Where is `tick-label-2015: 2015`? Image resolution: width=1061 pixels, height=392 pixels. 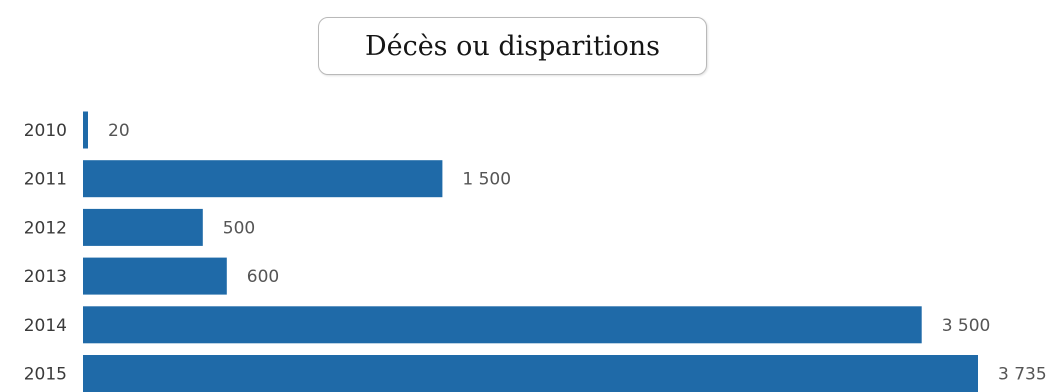
tick-label-2015: 2015 is located at coordinates (45, 375).